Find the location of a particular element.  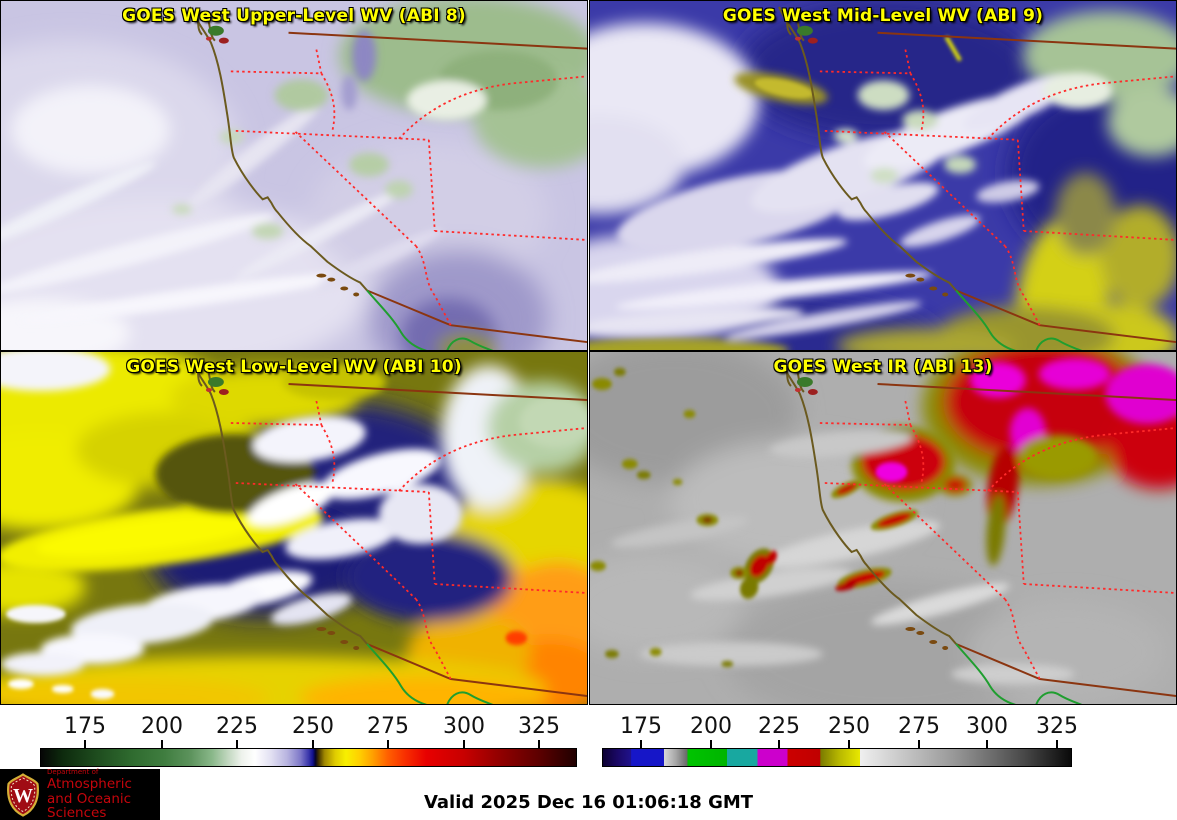

ir-tick-label: 275 is located at coordinates (919, 726).